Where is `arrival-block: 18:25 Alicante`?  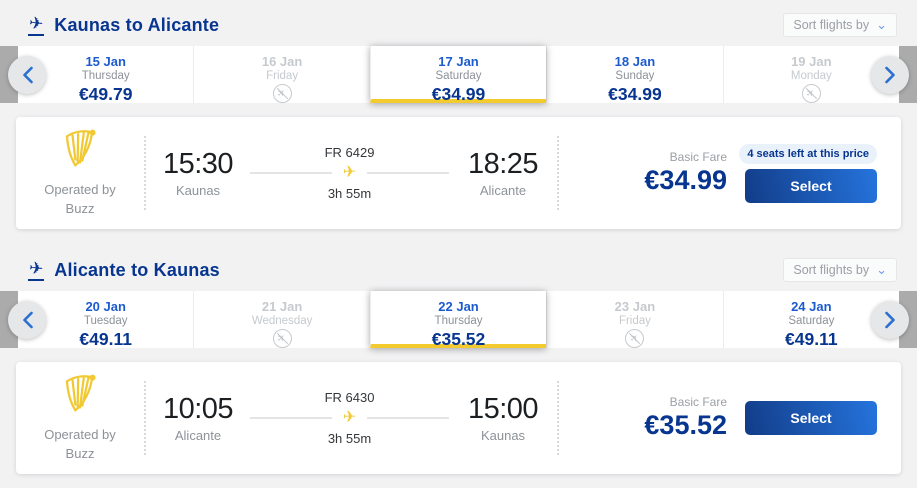 arrival-block: 18:25 Alicante is located at coordinates (503, 173).